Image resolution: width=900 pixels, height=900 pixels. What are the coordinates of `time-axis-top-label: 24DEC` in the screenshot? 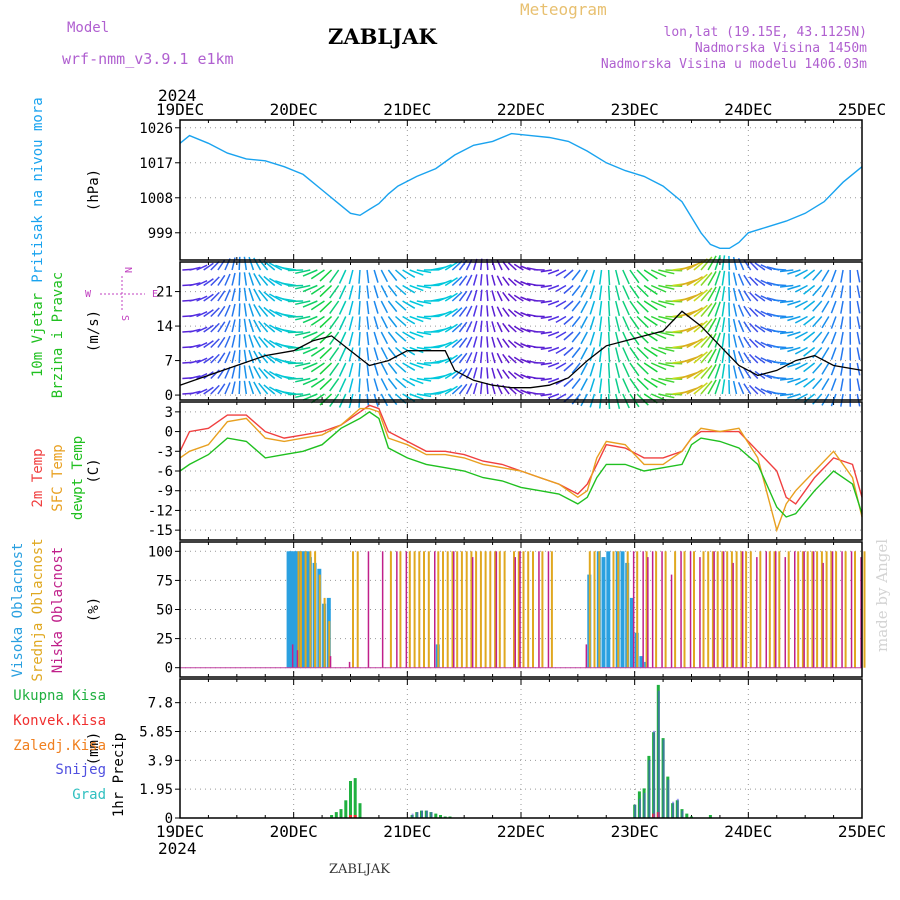 It's located at (748, 109).